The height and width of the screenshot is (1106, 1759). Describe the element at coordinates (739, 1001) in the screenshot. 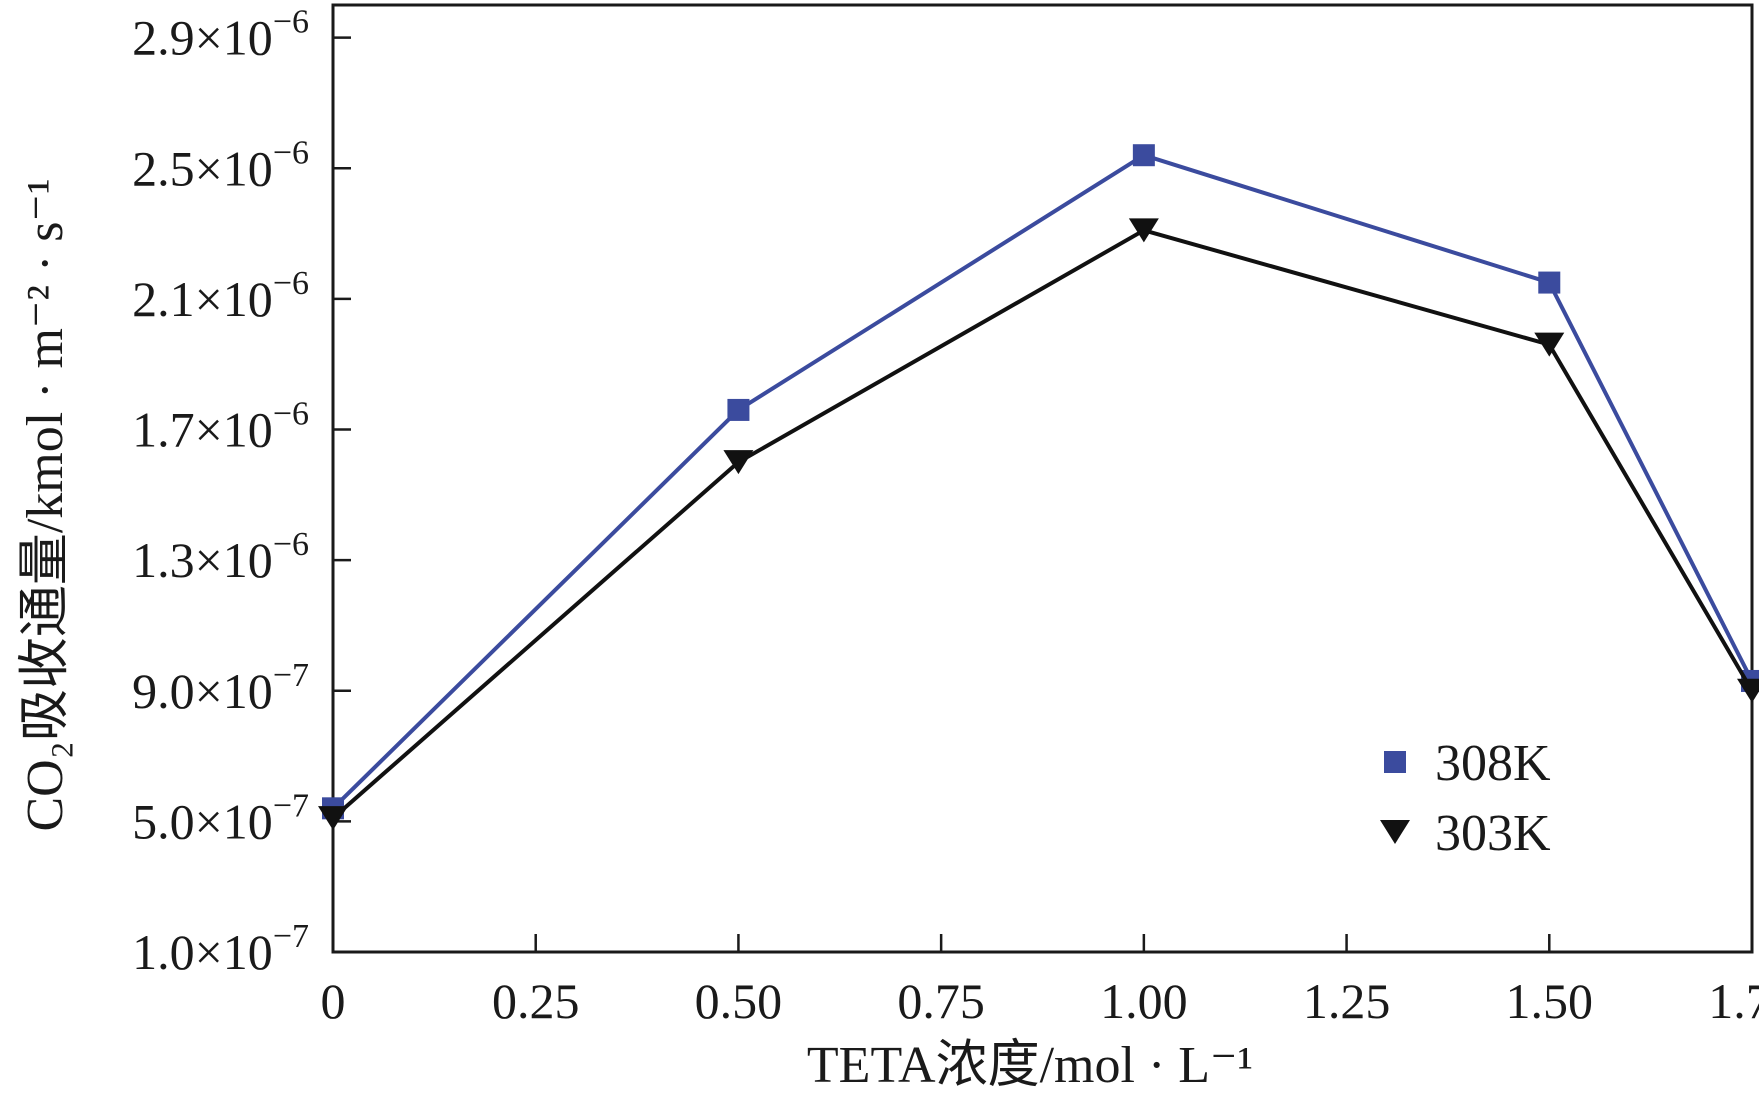

I see `x-tick-label: 0.50` at that location.